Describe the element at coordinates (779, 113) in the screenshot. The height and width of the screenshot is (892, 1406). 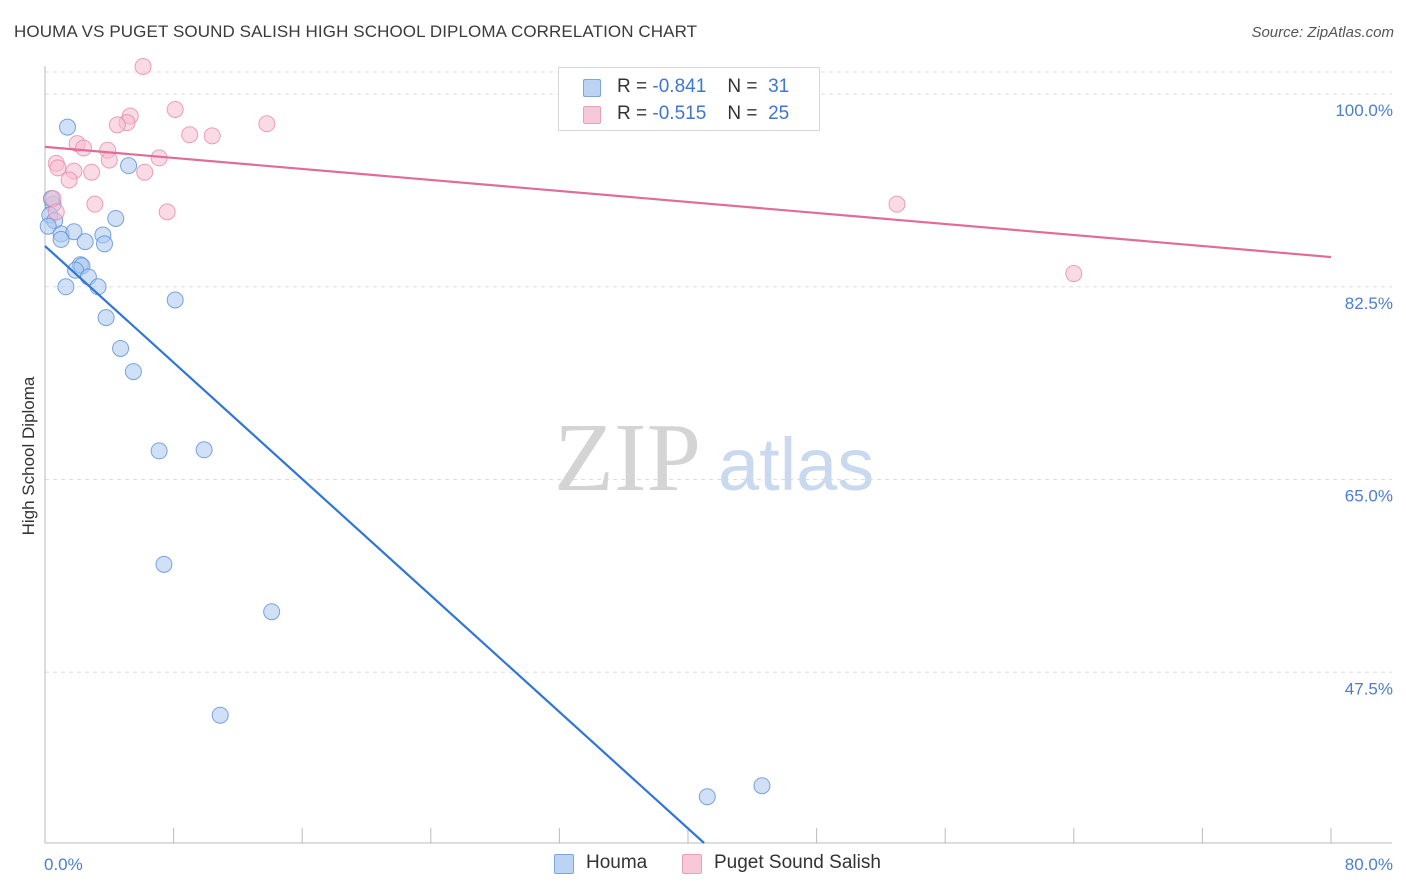
I see `puget-n-value: 25` at that location.